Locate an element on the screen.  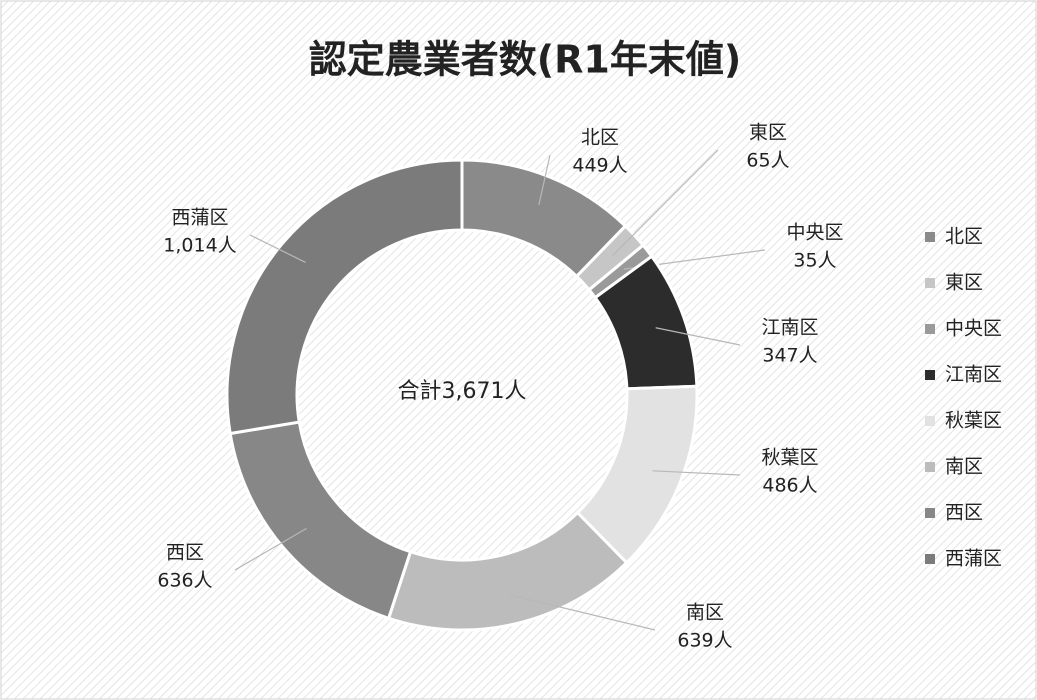
legend-label: 江南区 is located at coordinates (973, 375).